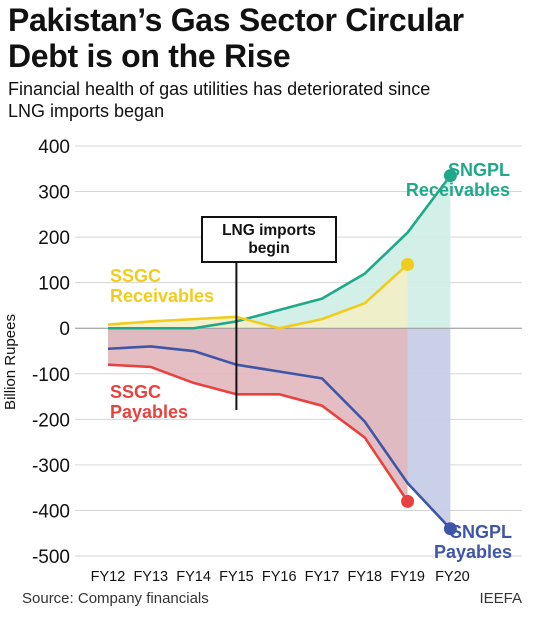 The image size is (542, 618). I want to click on annotation-box, so click(269, 239).